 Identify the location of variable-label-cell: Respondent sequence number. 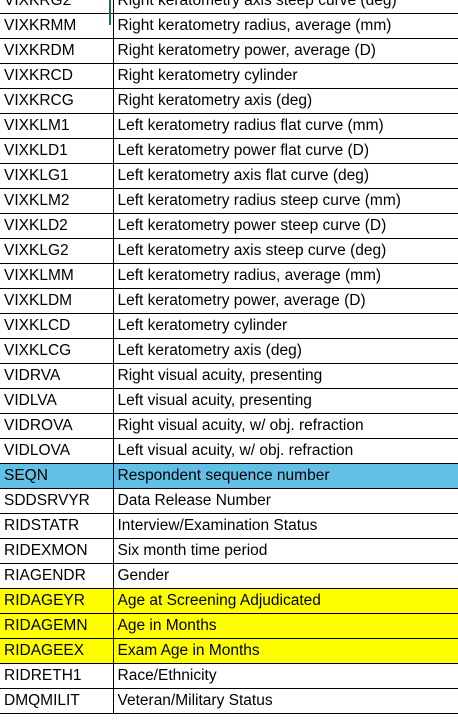
(285, 476).